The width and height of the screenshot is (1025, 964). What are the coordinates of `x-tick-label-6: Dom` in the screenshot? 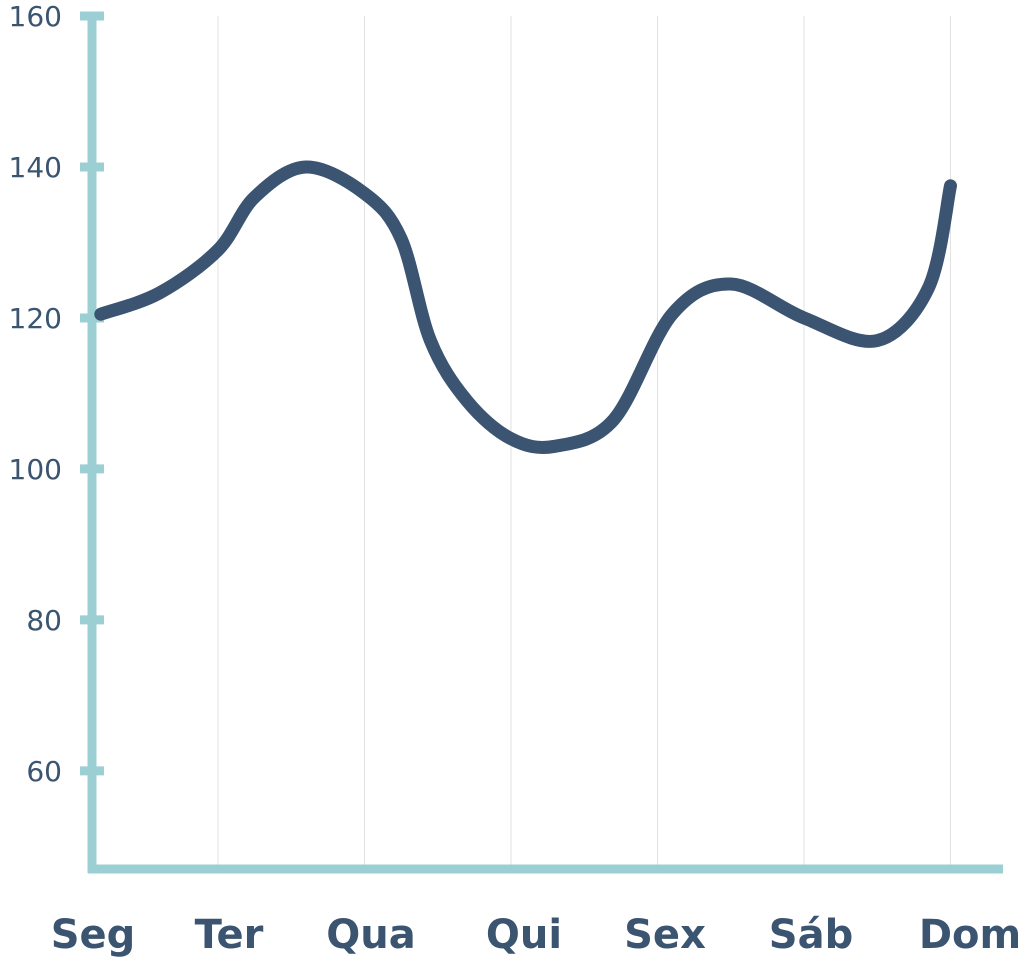 It's located at (970, 935).